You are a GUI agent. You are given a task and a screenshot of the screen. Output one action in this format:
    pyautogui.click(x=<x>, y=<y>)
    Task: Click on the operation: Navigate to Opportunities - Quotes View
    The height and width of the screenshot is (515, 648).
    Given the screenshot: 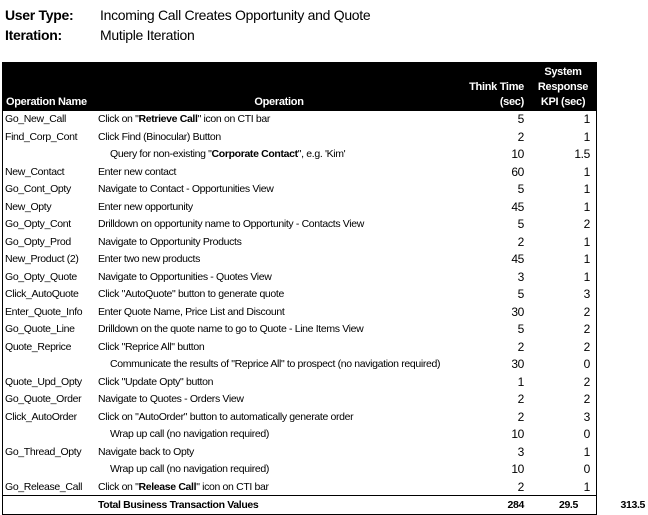 What is the action you would take?
    pyautogui.click(x=185, y=277)
    